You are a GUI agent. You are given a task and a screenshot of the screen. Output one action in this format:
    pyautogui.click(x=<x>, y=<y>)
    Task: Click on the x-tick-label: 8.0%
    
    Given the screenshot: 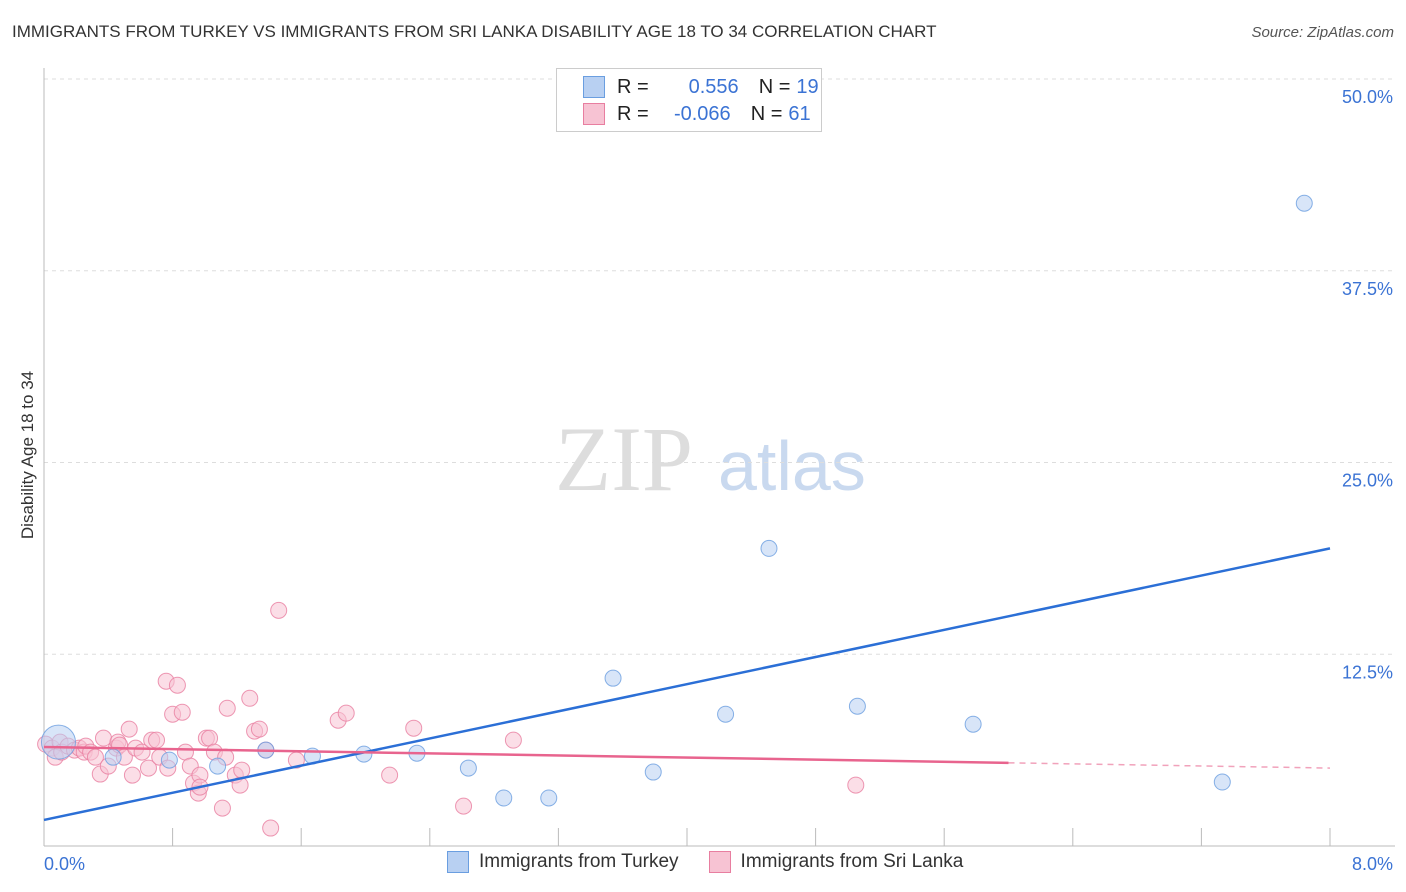 What is the action you would take?
    pyautogui.click(x=1372, y=864)
    